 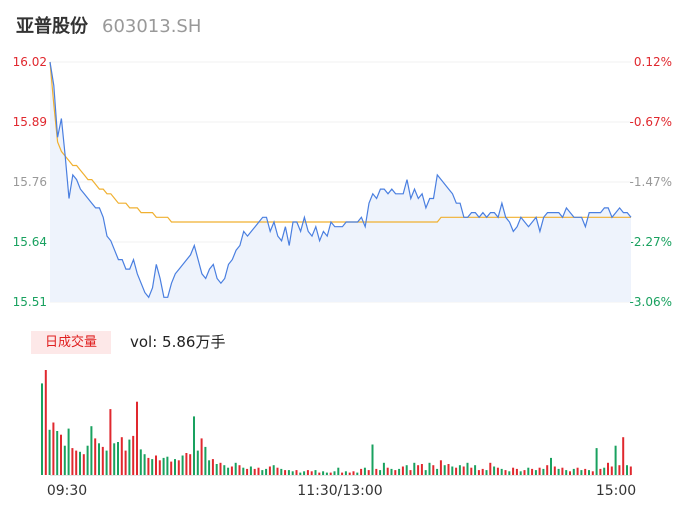 What do you see at coordinates (30, 62) in the screenshot?
I see `price-tick-label: 16.02` at bounding box center [30, 62].